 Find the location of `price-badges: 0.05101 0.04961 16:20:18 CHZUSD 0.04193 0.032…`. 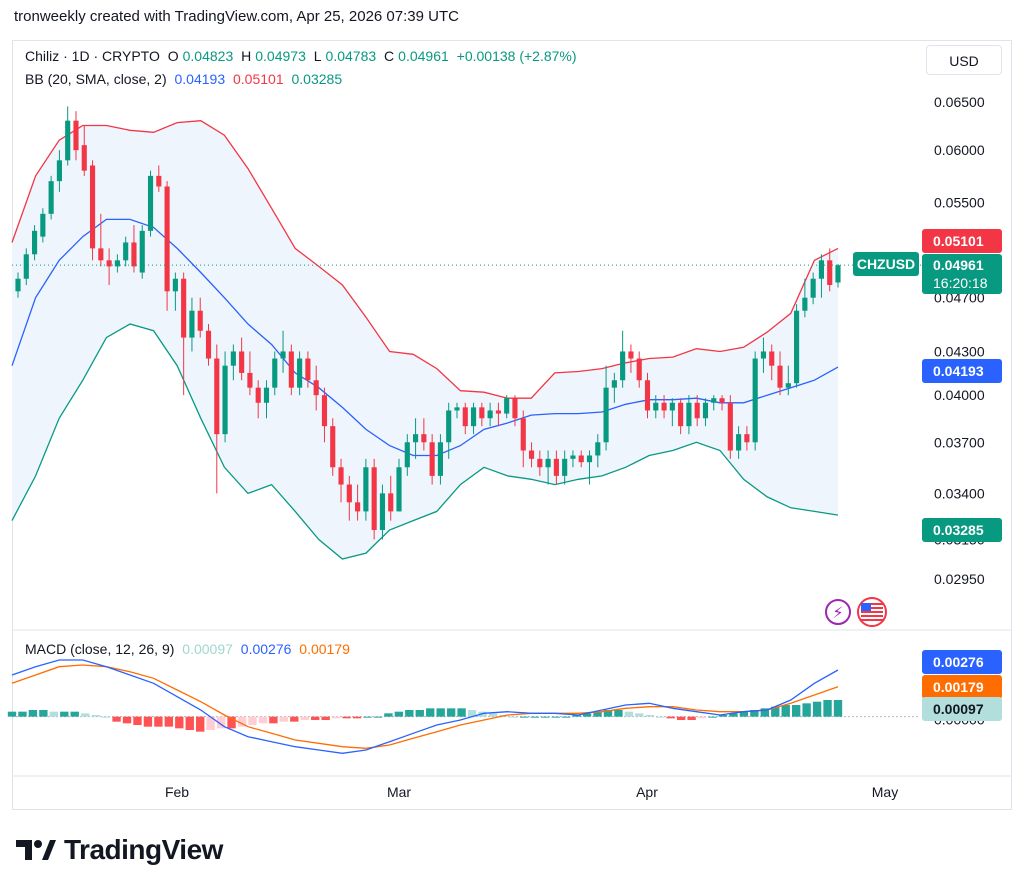

price-badges: 0.05101 0.04961 16:20:18 CHZUSD 0.04193 0.032… is located at coordinates (913, 475).